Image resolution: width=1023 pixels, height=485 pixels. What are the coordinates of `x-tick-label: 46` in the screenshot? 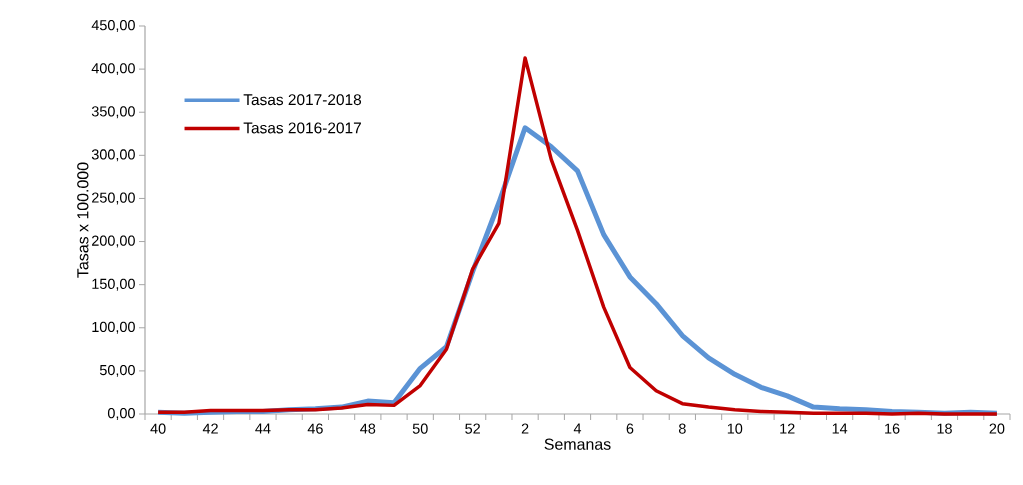 It's located at (315, 428).